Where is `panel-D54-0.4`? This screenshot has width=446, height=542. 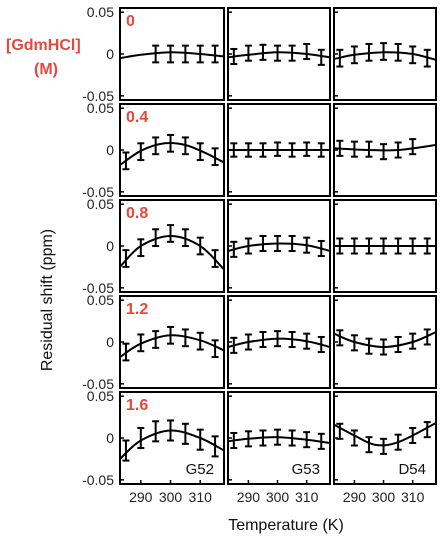
panel-D54-0.4 is located at coordinates (385, 150).